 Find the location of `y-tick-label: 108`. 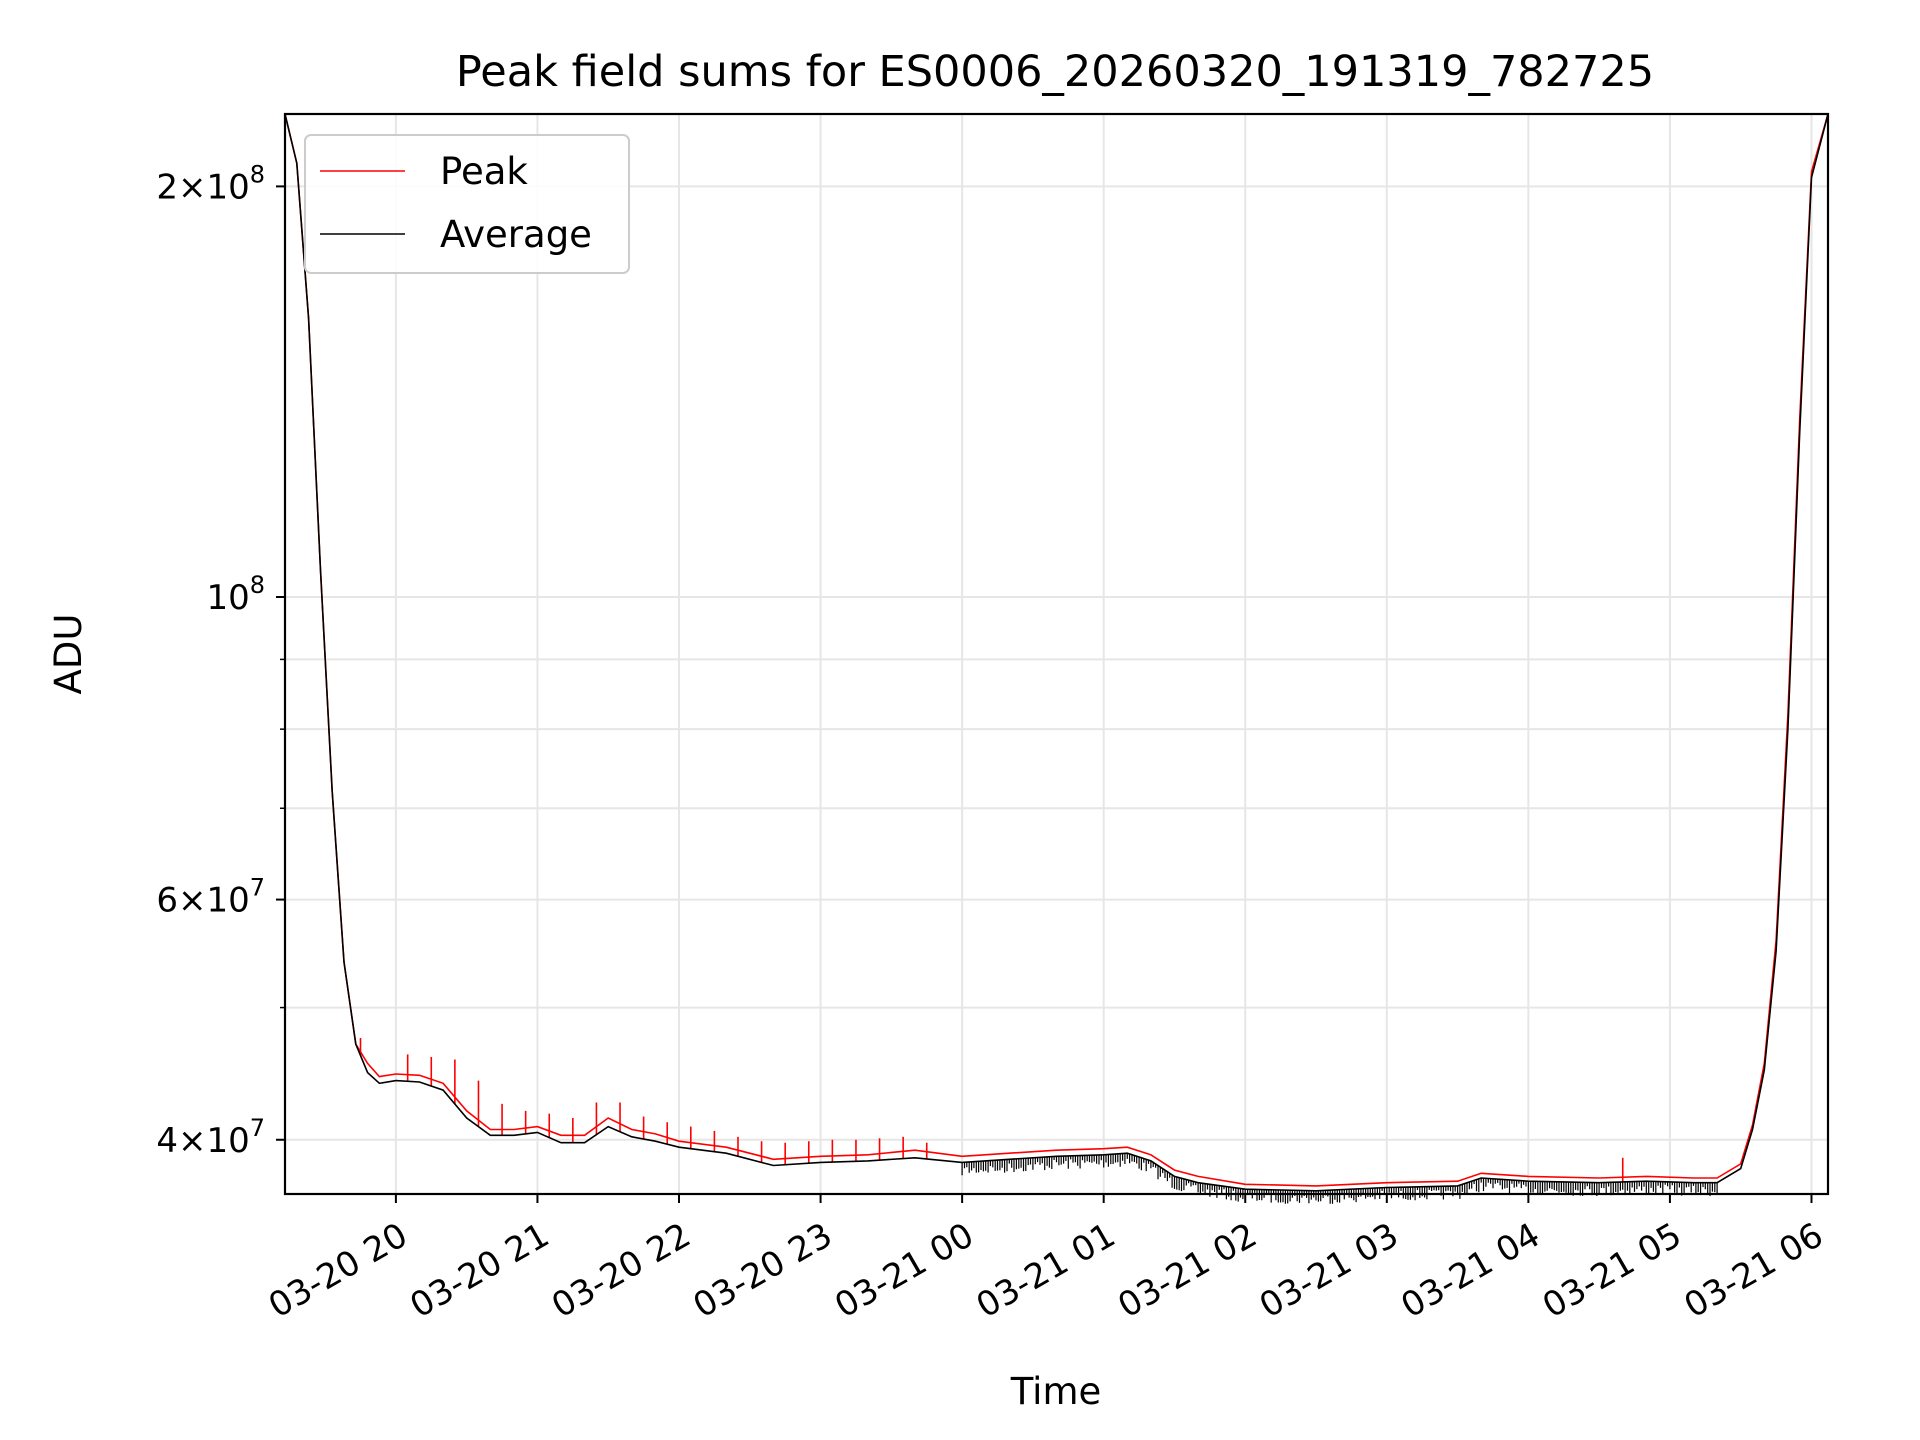

y-tick-label: 108 is located at coordinates (235, 594).